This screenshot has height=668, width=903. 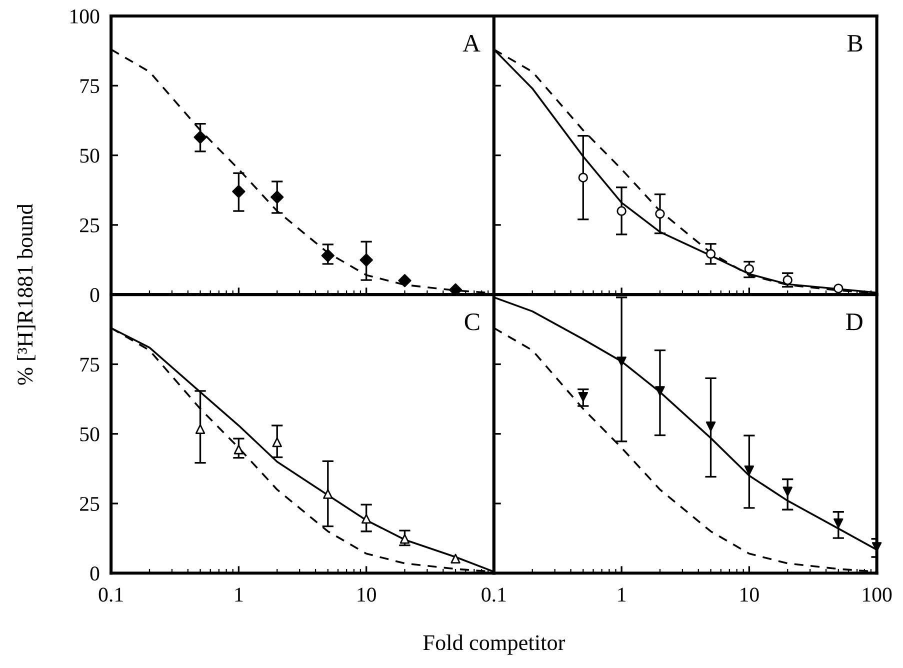 What do you see at coordinates (85, 16) in the screenshot?
I see `y-tick-label: 100` at bounding box center [85, 16].